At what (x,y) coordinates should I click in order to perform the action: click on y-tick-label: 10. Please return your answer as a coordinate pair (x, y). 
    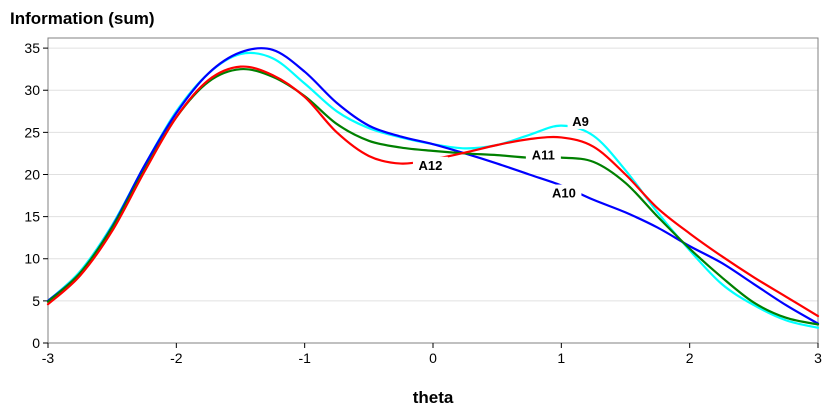
    Looking at the image, I should click on (32, 259).